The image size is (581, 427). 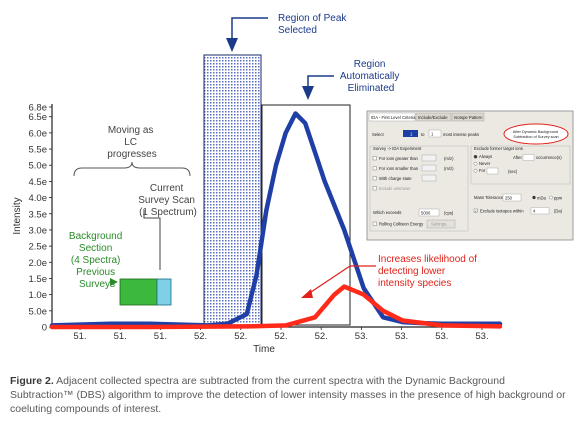 I want to click on exceeds-input, so click(x=429, y=212).